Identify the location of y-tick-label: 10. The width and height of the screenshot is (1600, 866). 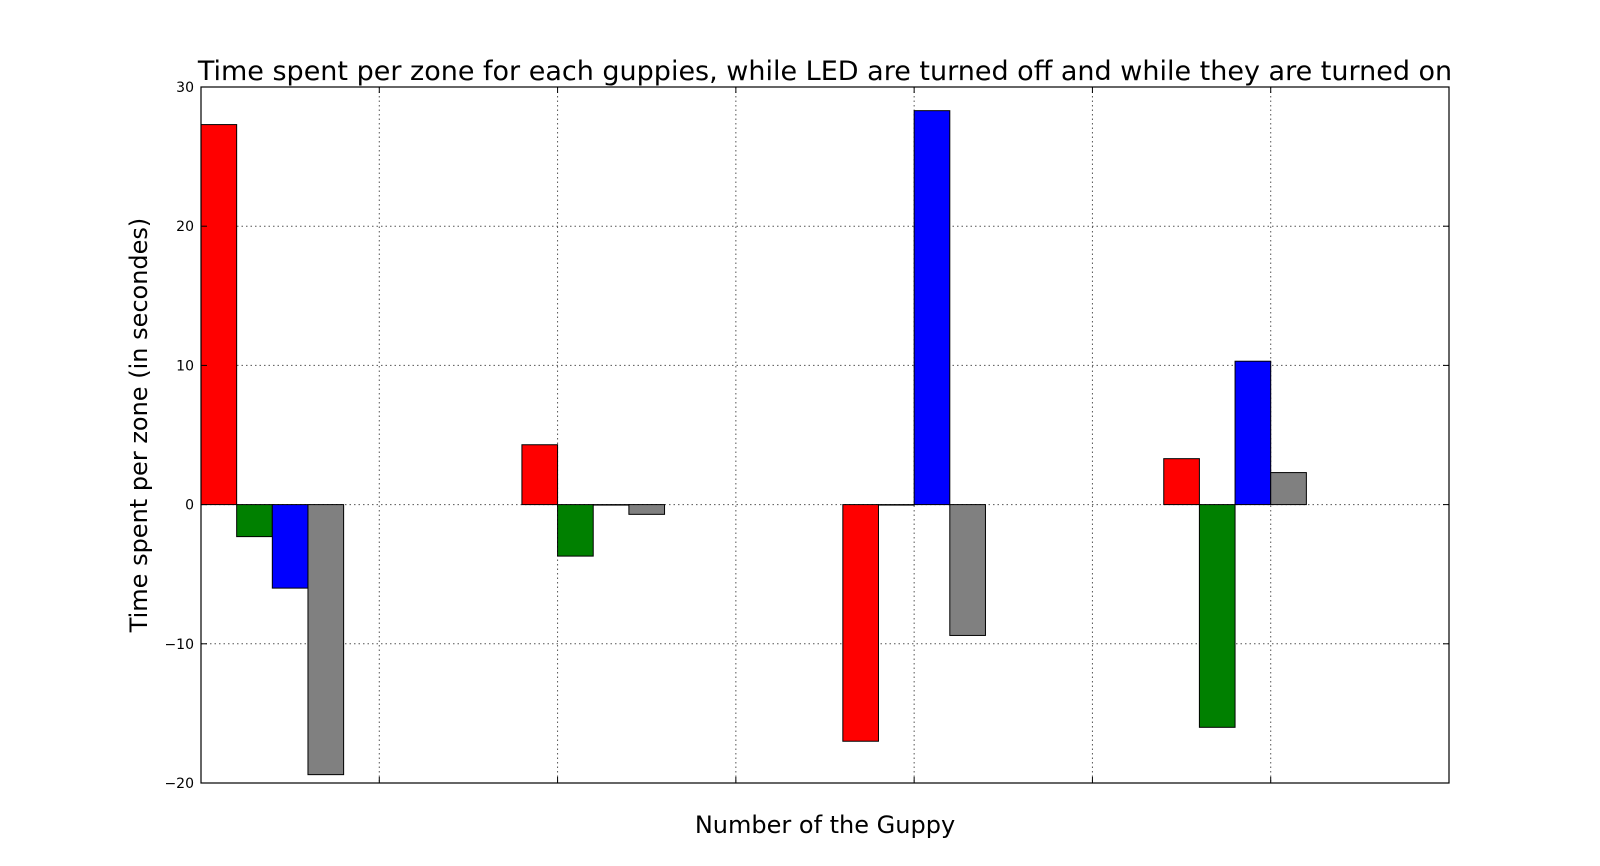
(185, 366).